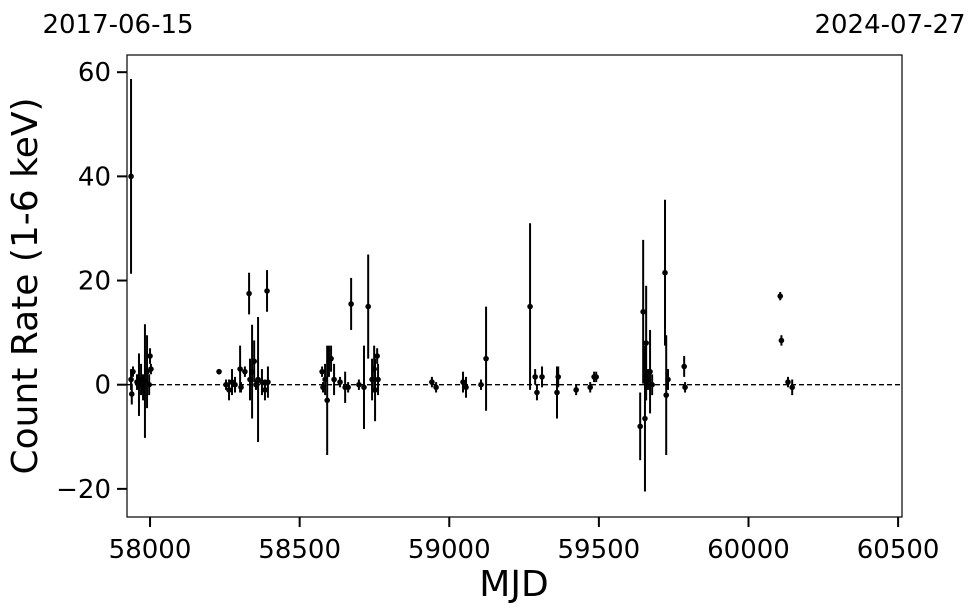 This screenshot has width=980, height=613. Describe the element at coordinates (513, 584) in the screenshot. I see `x-axis-label: MJD` at that location.